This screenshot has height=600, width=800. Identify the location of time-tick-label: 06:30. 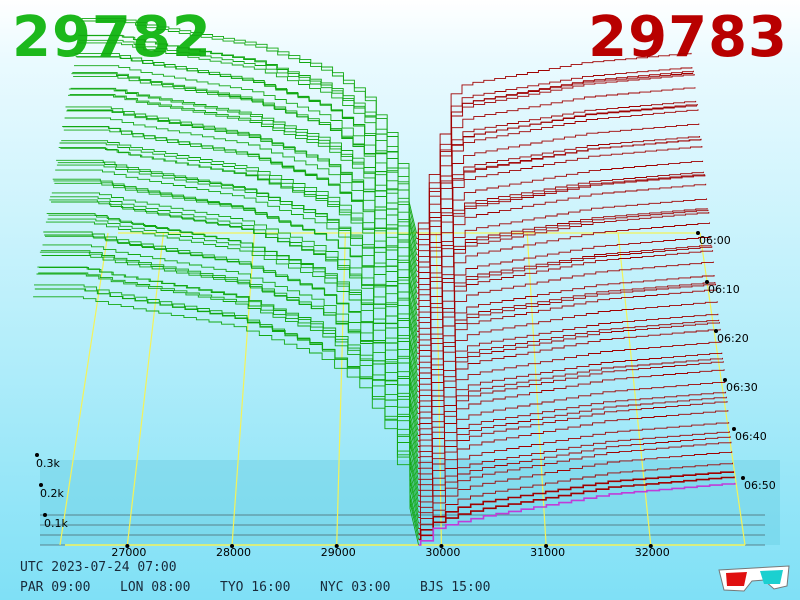
(742, 387).